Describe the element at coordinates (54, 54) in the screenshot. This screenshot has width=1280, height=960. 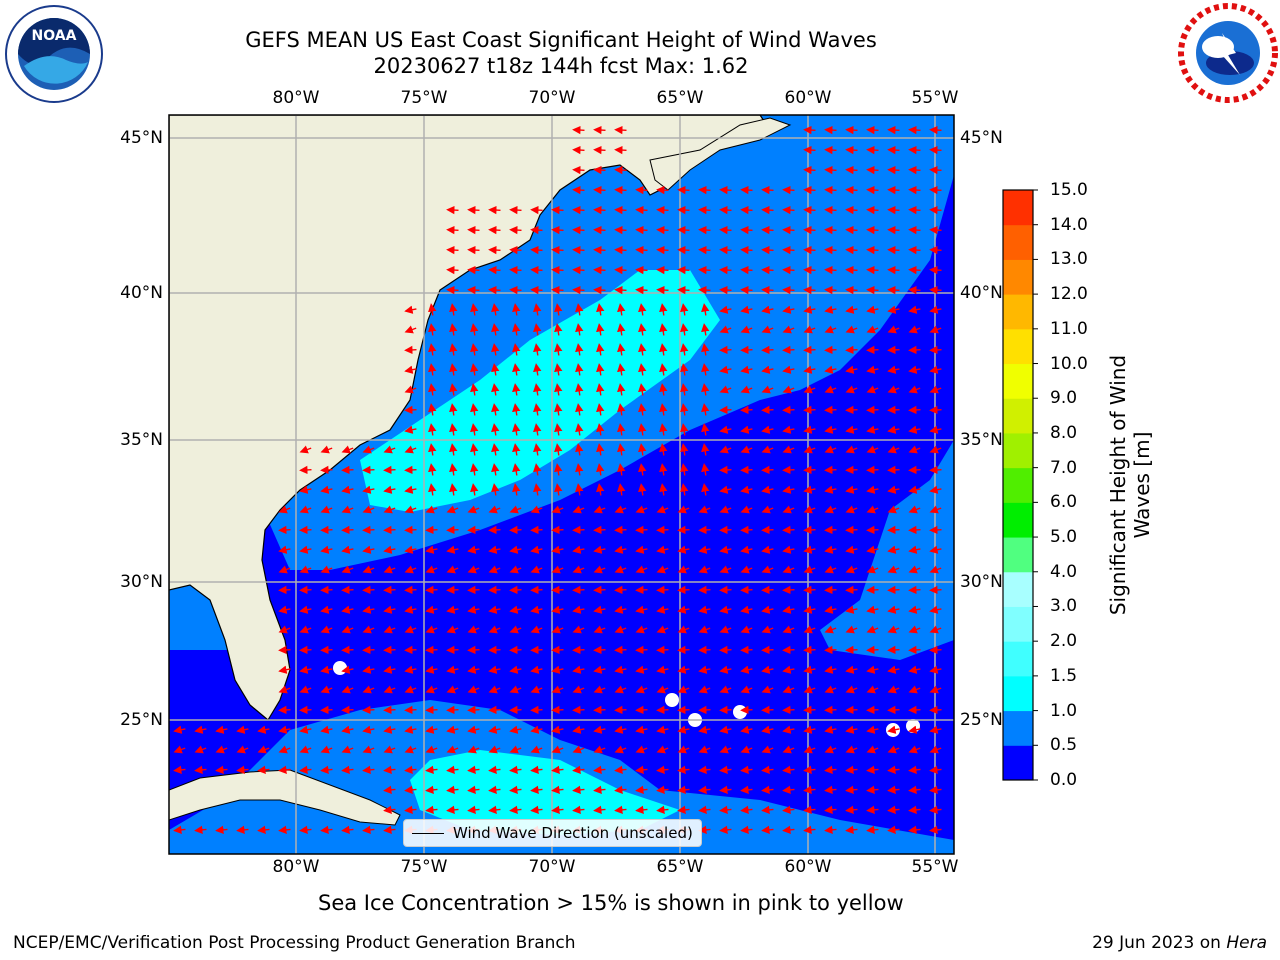
I see `noaa-logo-icon: NOAA` at that location.